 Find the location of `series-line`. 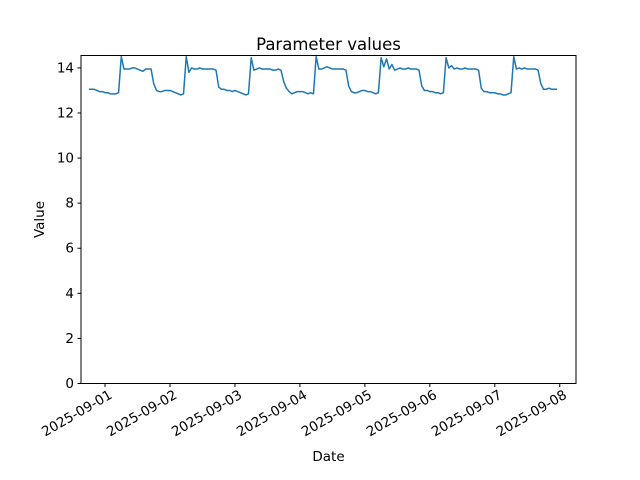

series-line is located at coordinates (323, 75).